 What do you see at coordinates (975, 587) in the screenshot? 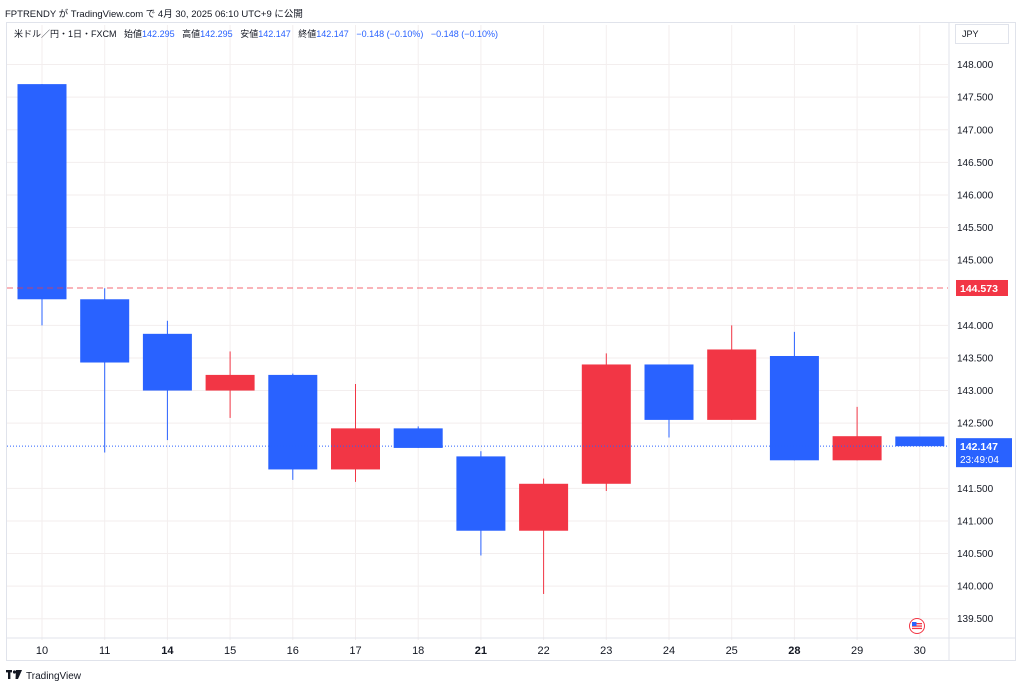
I see `y-tick-label: 140.000` at bounding box center [975, 587].